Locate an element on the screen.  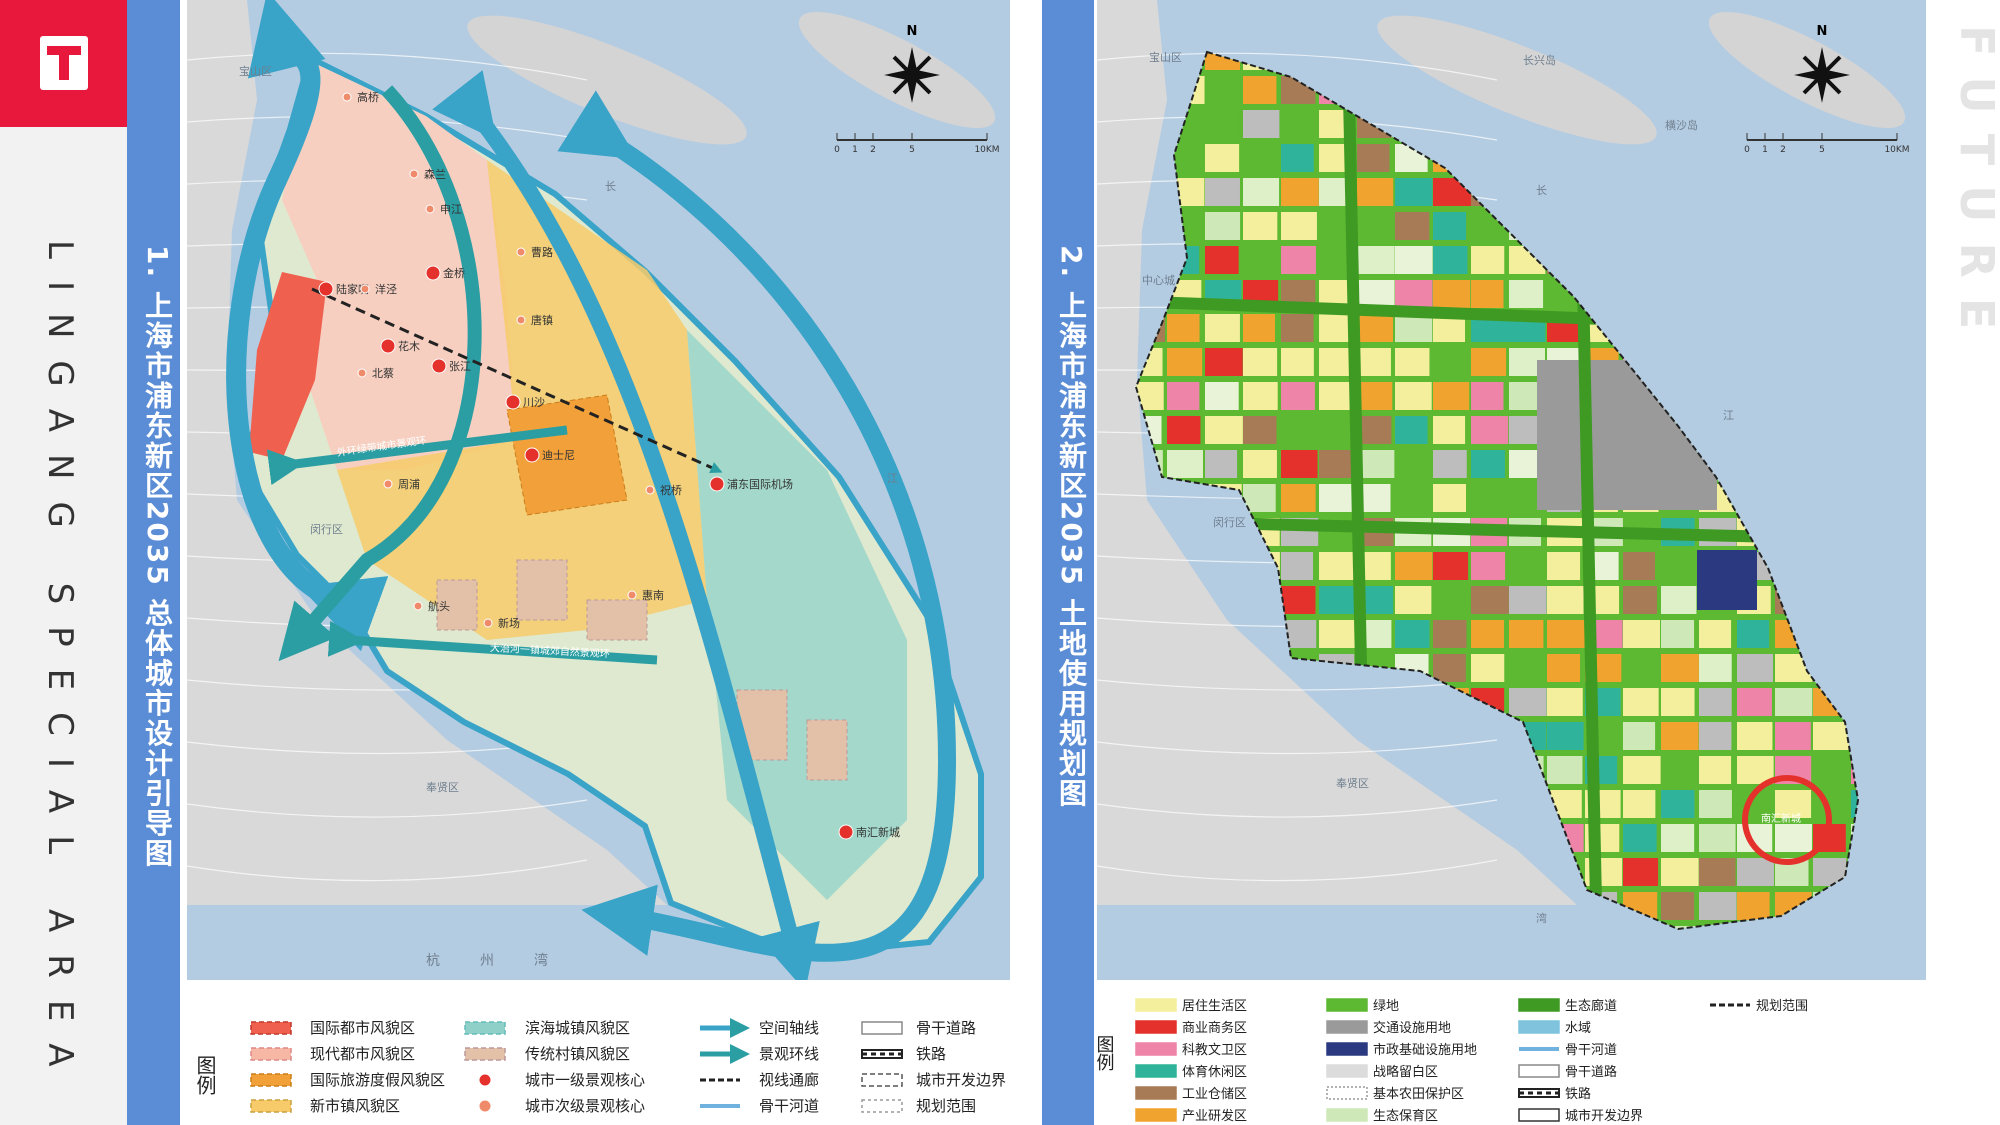
legend-label: 基本农田保护区 is located at coordinates (1418, 1094).